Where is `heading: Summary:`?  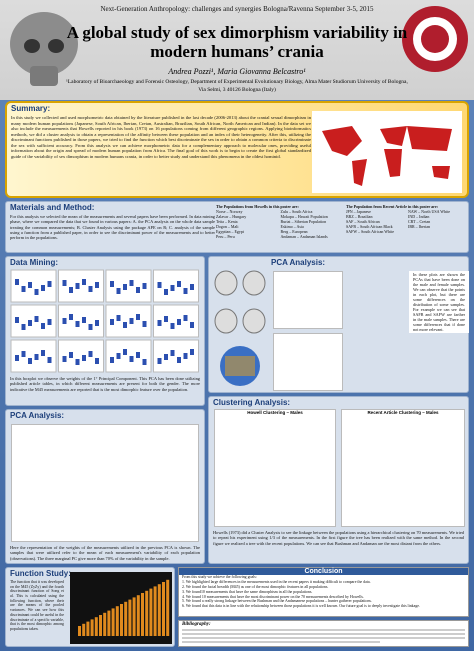 heading: Summary: is located at coordinates (31, 108).